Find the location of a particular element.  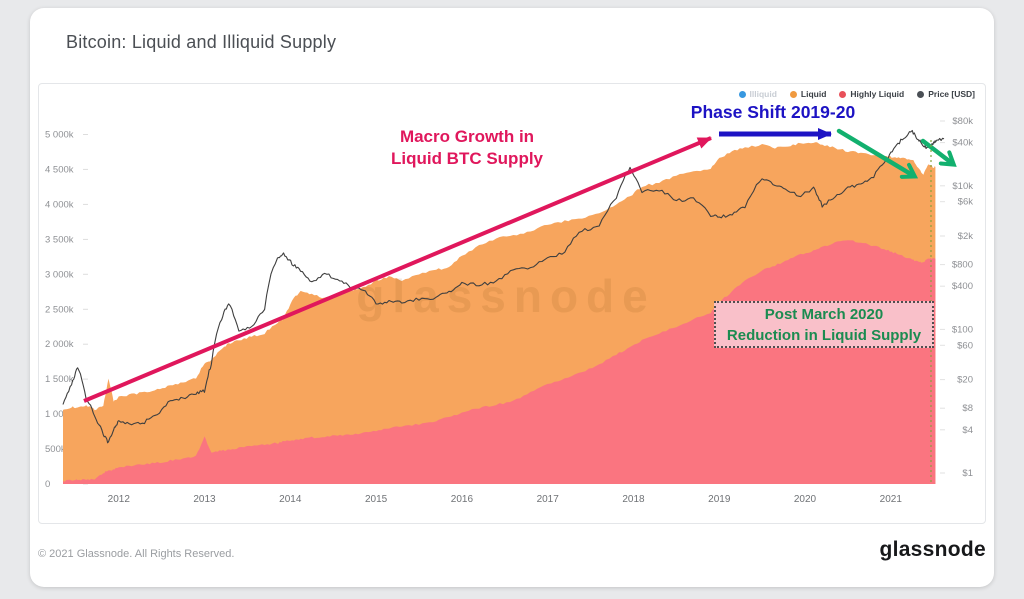

right-axis-tick: $800 is located at coordinates (962, 265).